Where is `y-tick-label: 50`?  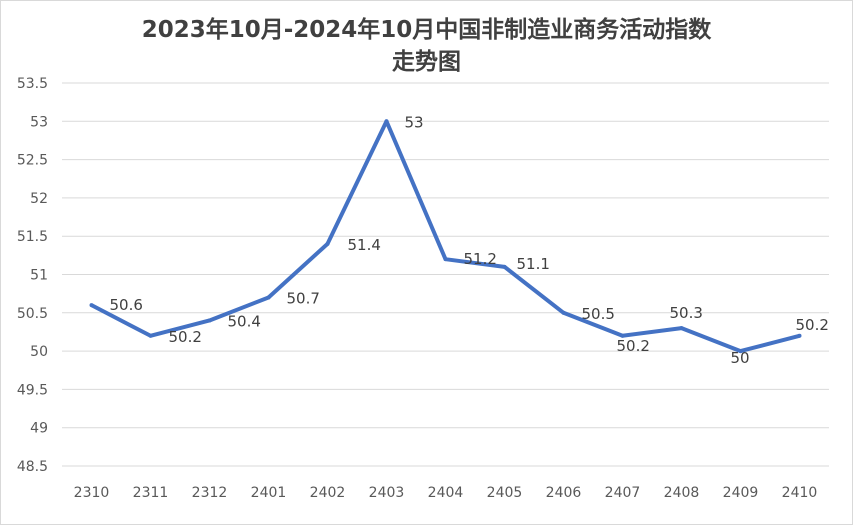
y-tick-label: 50 is located at coordinates (39, 352).